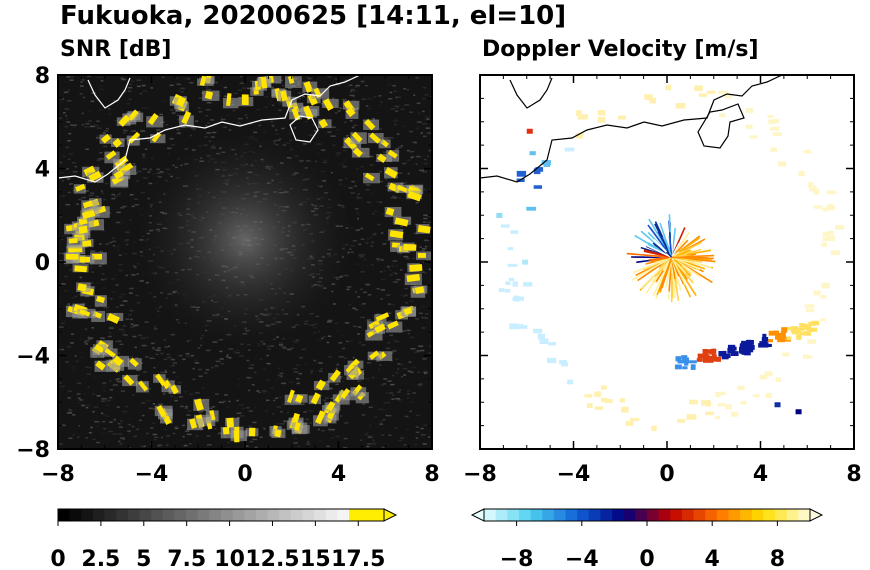  What do you see at coordinates (525, 262) in the screenshot?
I see `doppler-isolated-echo` at bounding box center [525, 262].